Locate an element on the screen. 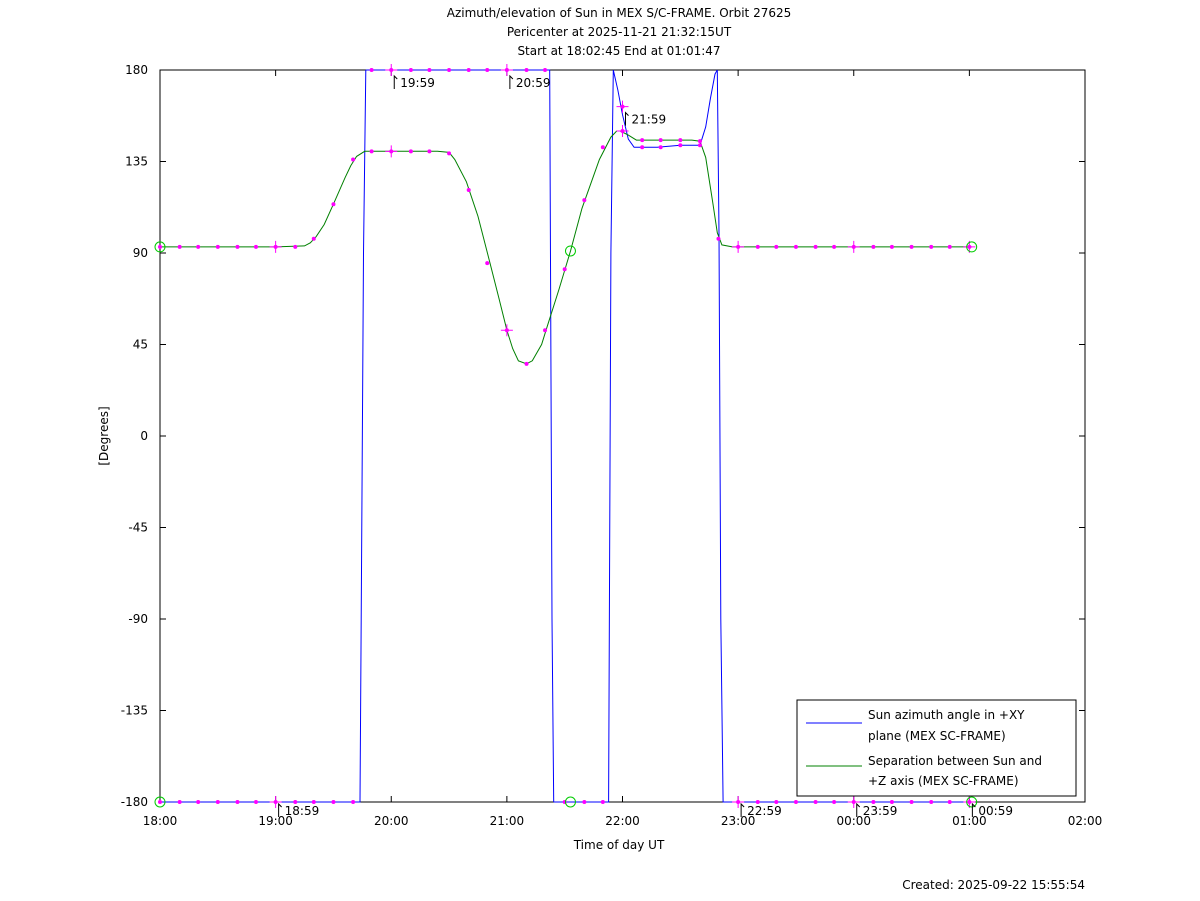 Image resolution: width=1200 pixels, height=901 pixels. x-tick-label: 02:00 is located at coordinates (1085, 821).